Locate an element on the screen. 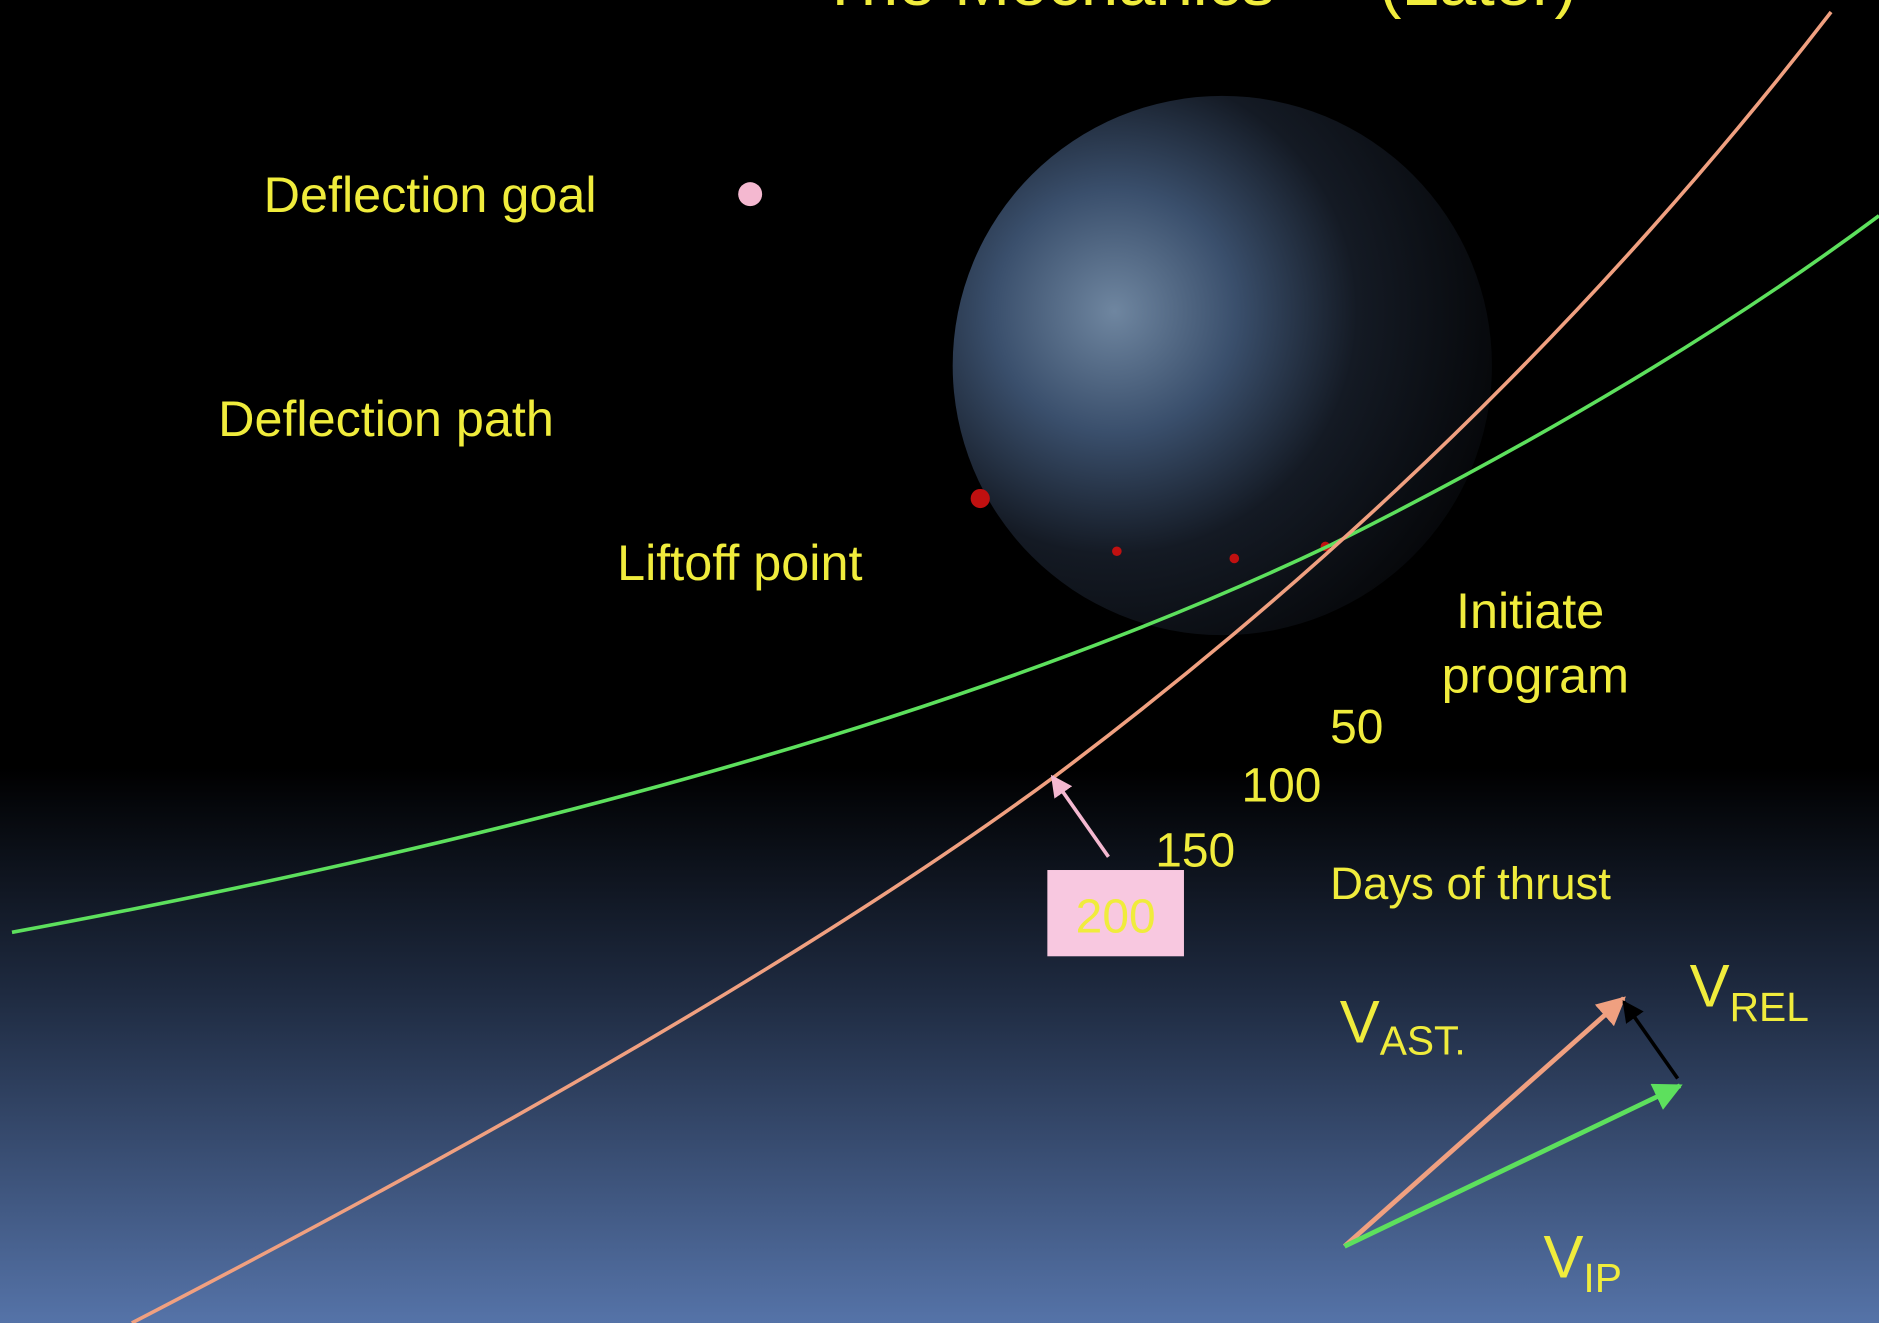 The image size is (1879, 1323). liftoff-marker is located at coordinates (980, 498).